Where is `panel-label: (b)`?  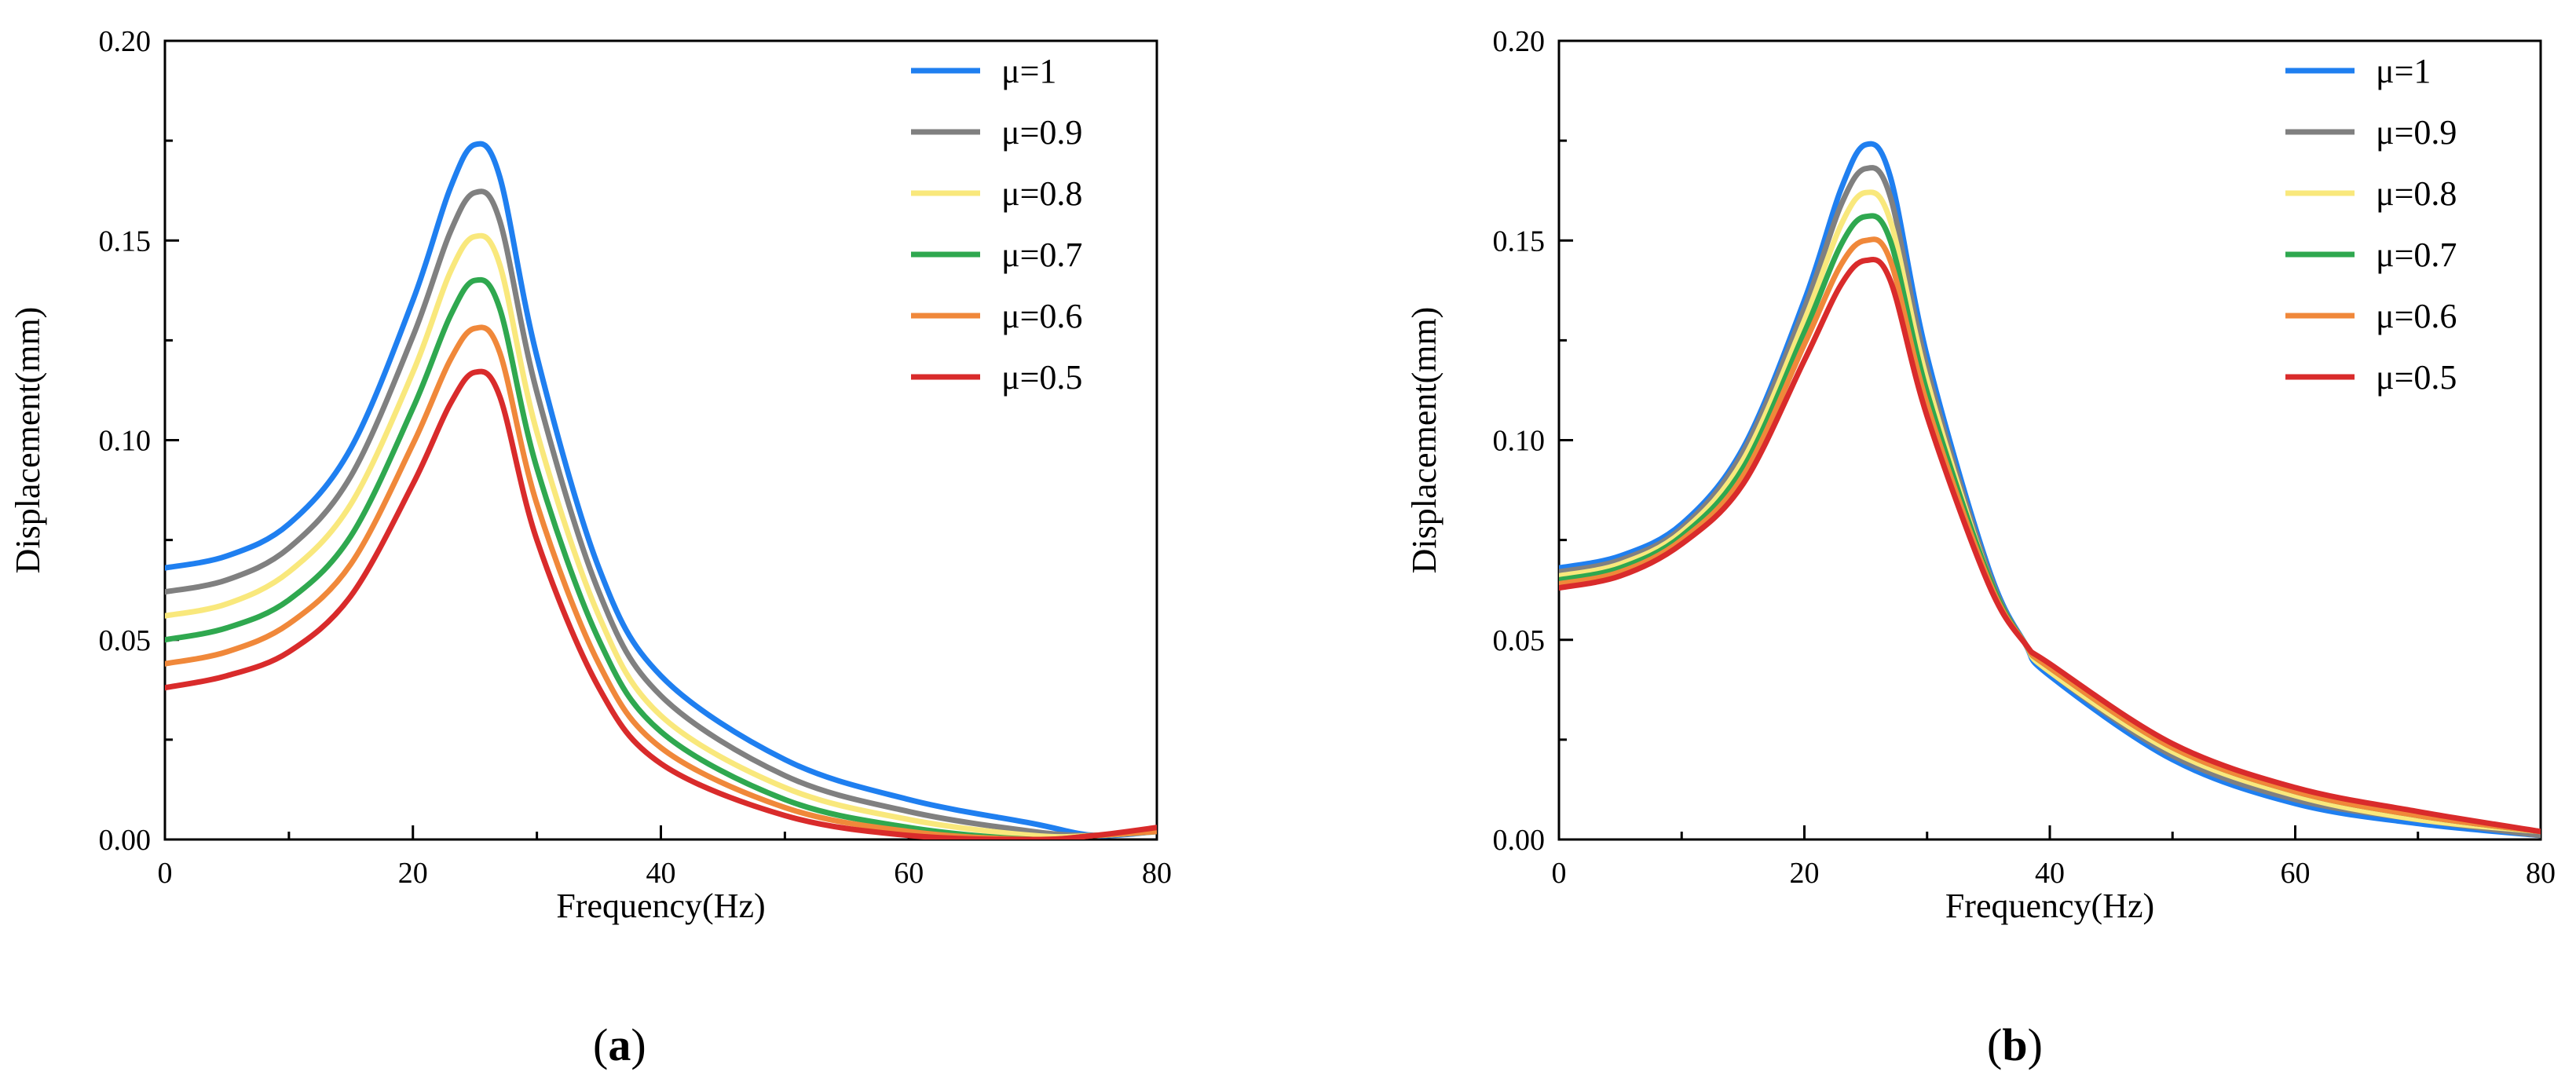
panel-label: (b) is located at coordinates (2015, 1044).